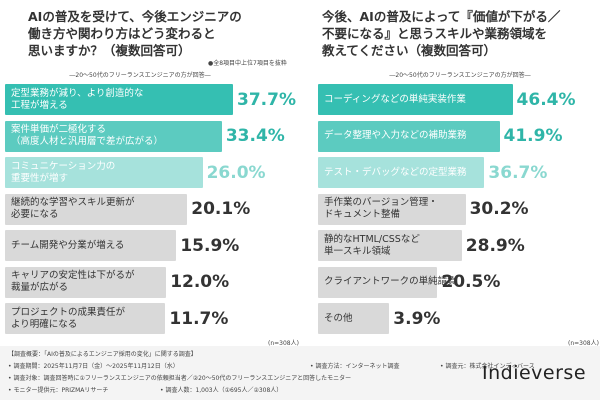 This screenshot has width=600, height=400. Describe the element at coordinates (395, 99) in the screenshot. I see `category-label: コーディングなどの単純実装作業` at that location.